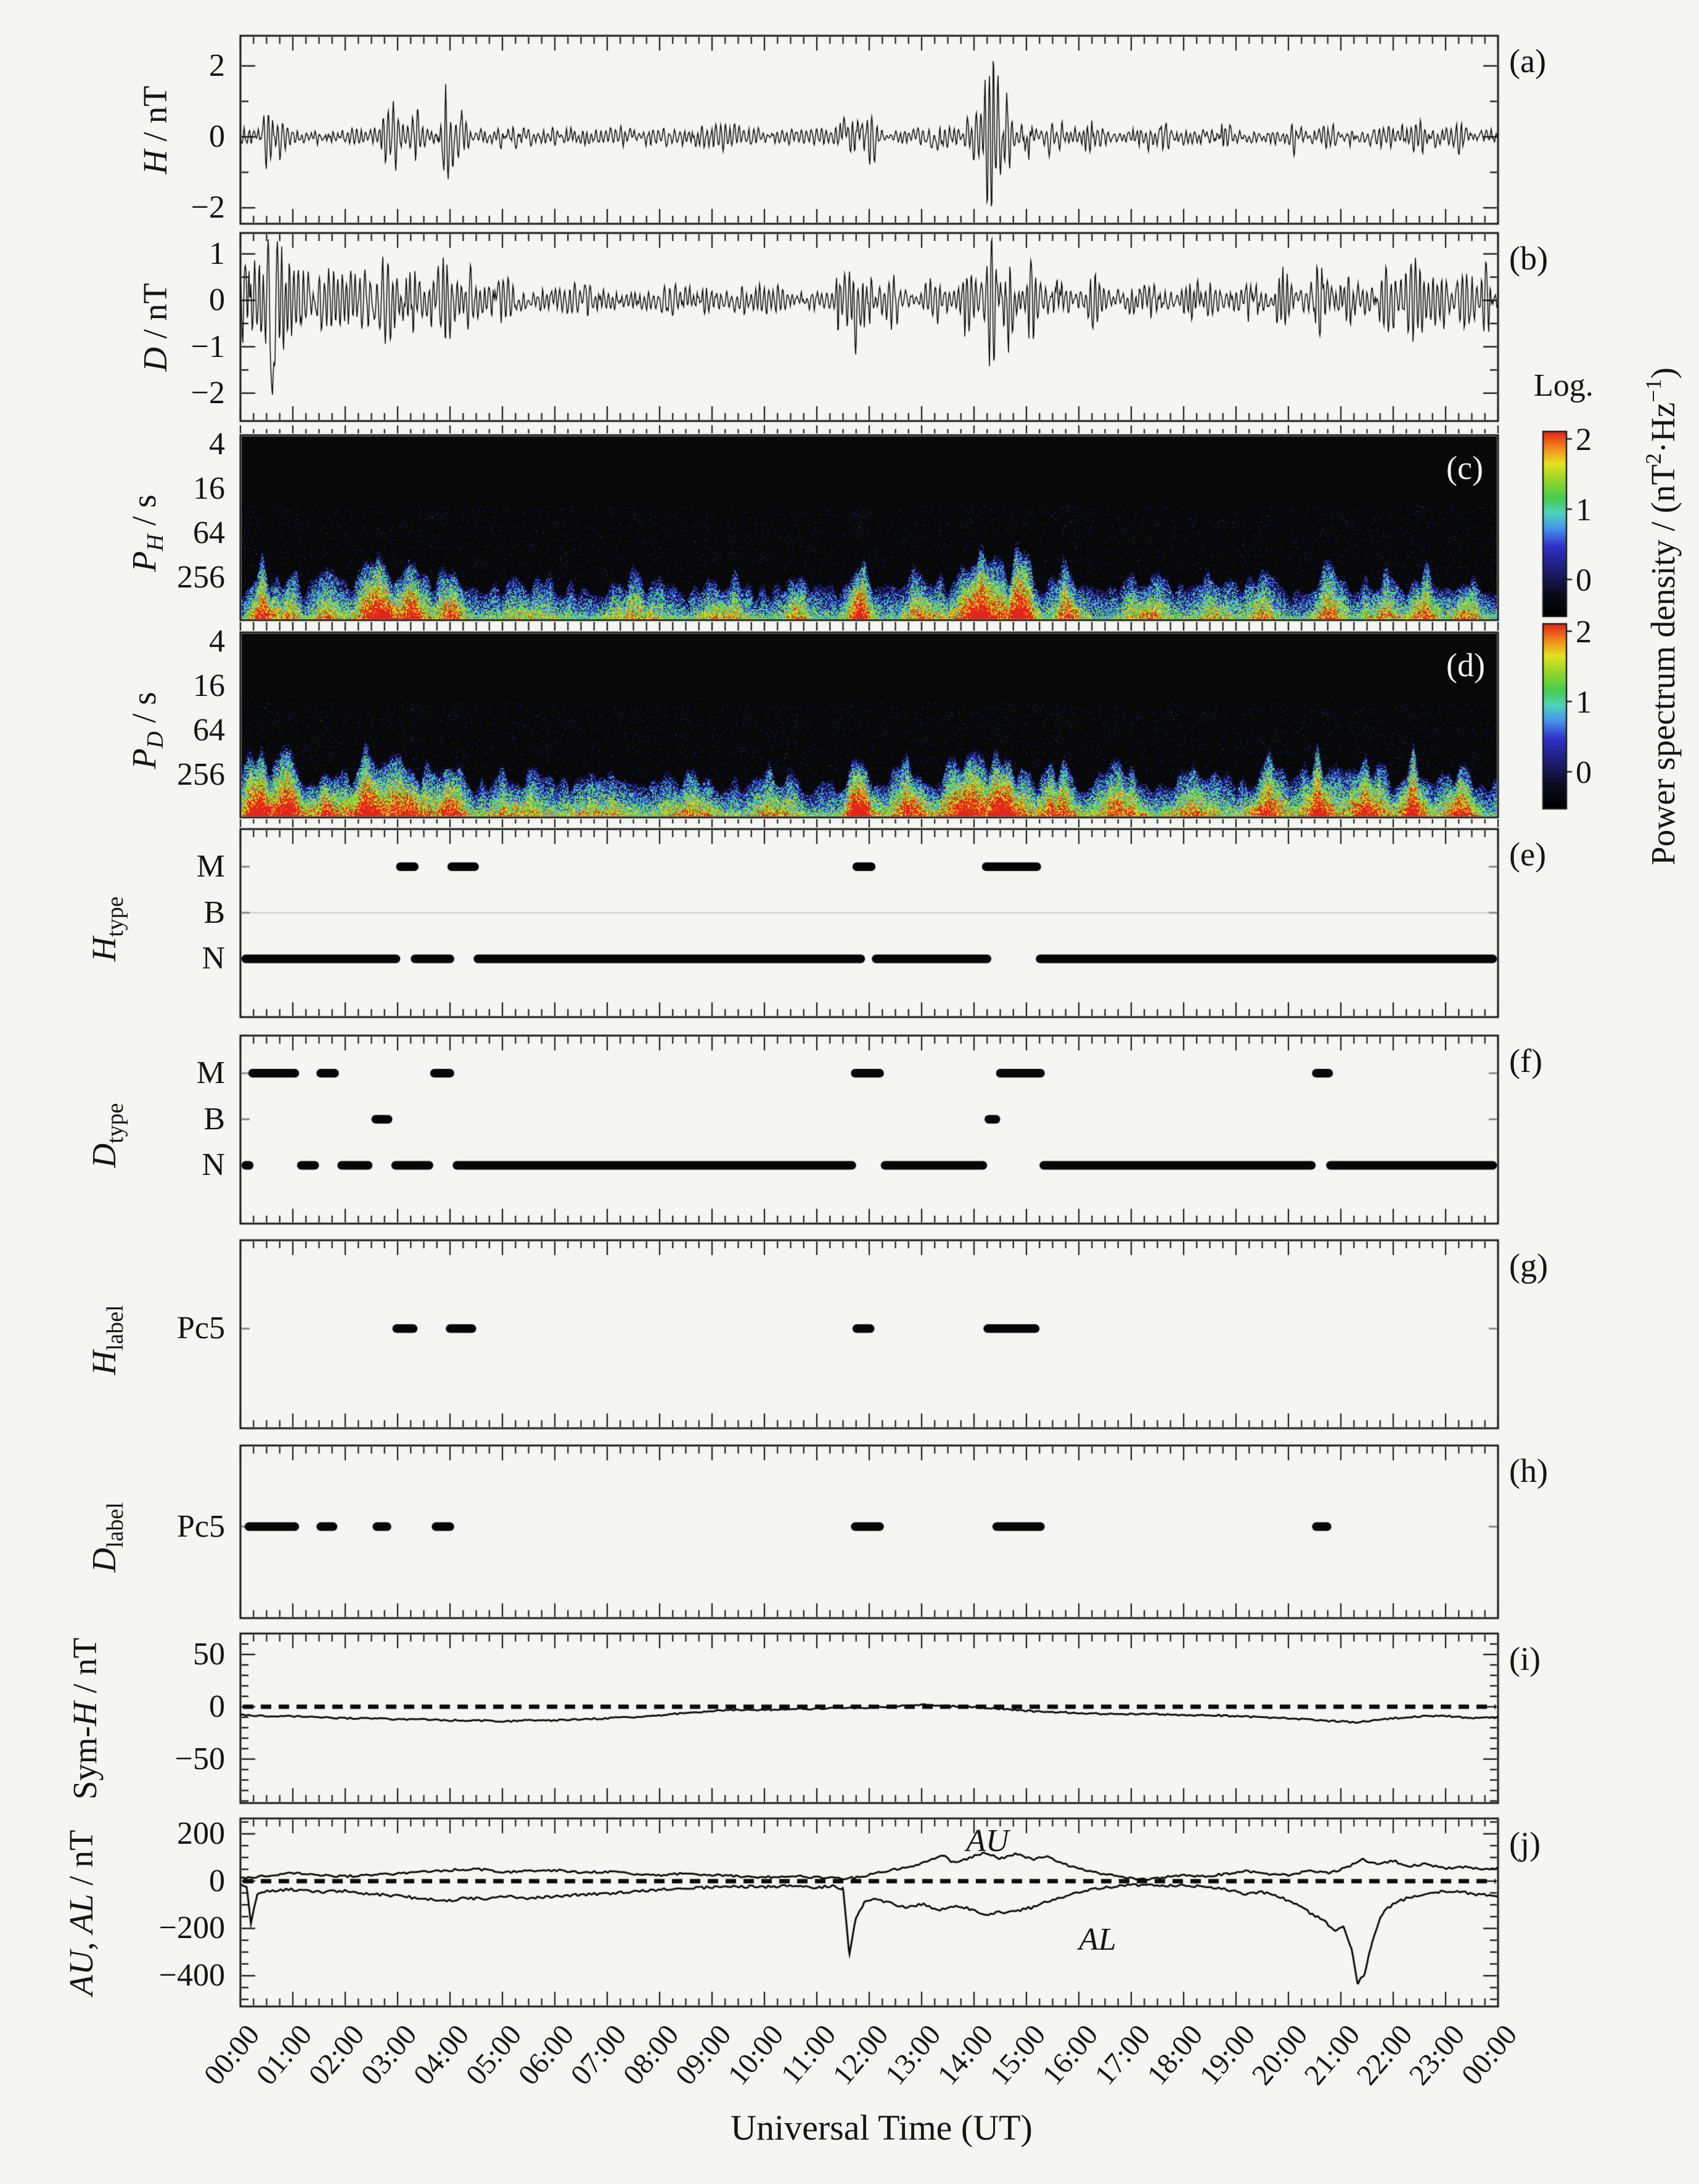 The width and height of the screenshot is (1699, 2184). What do you see at coordinates (207, 393) in the screenshot?
I see `y-tick-label-b-−2: −2` at bounding box center [207, 393].